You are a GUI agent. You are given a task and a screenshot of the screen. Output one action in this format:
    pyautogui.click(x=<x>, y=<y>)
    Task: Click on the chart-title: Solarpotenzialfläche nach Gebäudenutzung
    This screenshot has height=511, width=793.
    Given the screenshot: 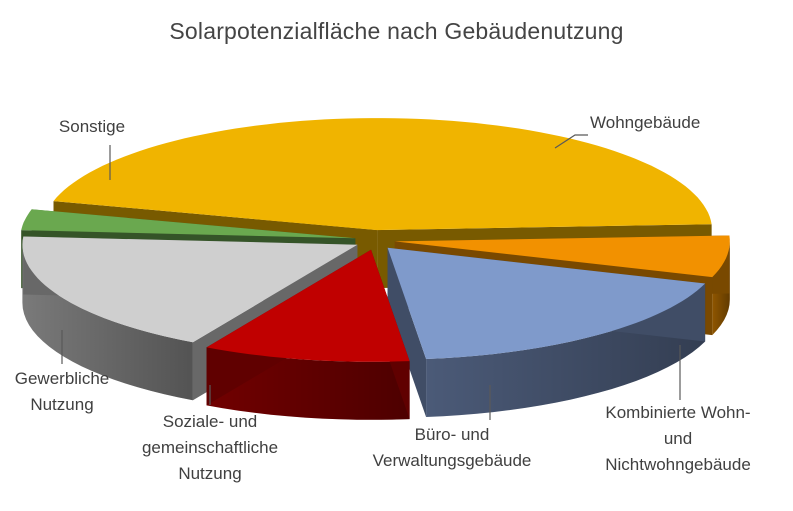 What is the action you would take?
    pyautogui.click(x=396, y=31)
    